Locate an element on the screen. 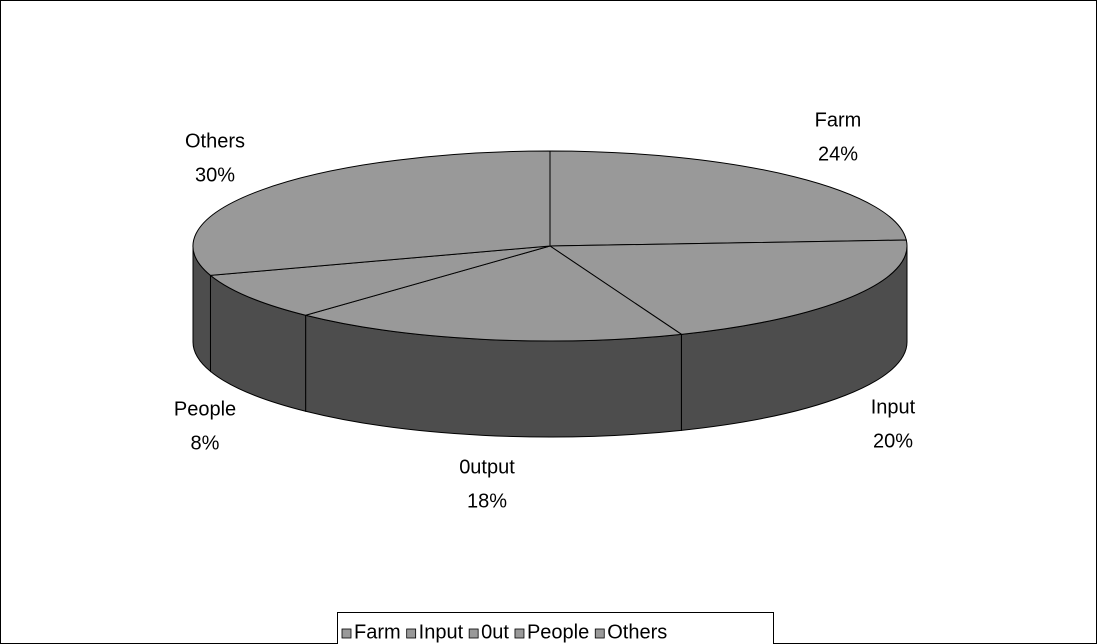 This screenshot has width=1097, height=644. legend-box is located at coordinates (555, 628).